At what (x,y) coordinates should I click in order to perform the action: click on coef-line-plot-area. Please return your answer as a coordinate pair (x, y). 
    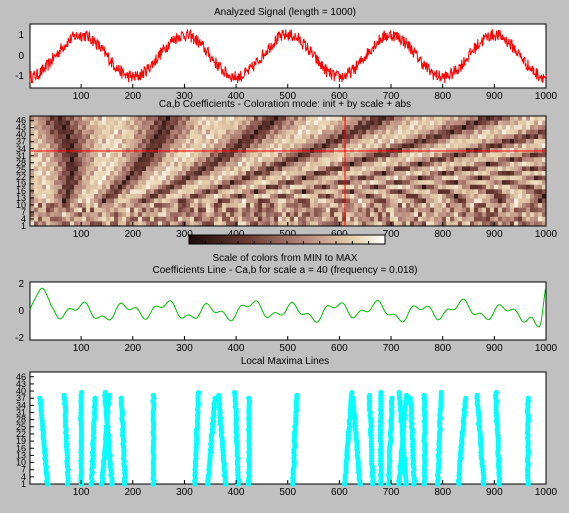
    Looking at the image, I should click on (288, 311).